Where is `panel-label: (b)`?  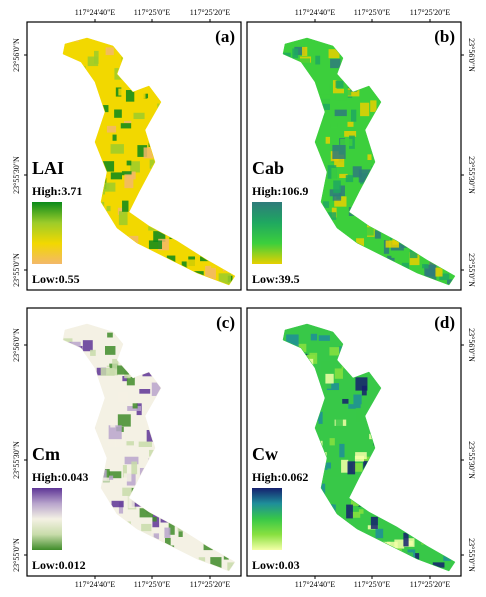
panel-label: (b) is located at coordinates (444, 36).